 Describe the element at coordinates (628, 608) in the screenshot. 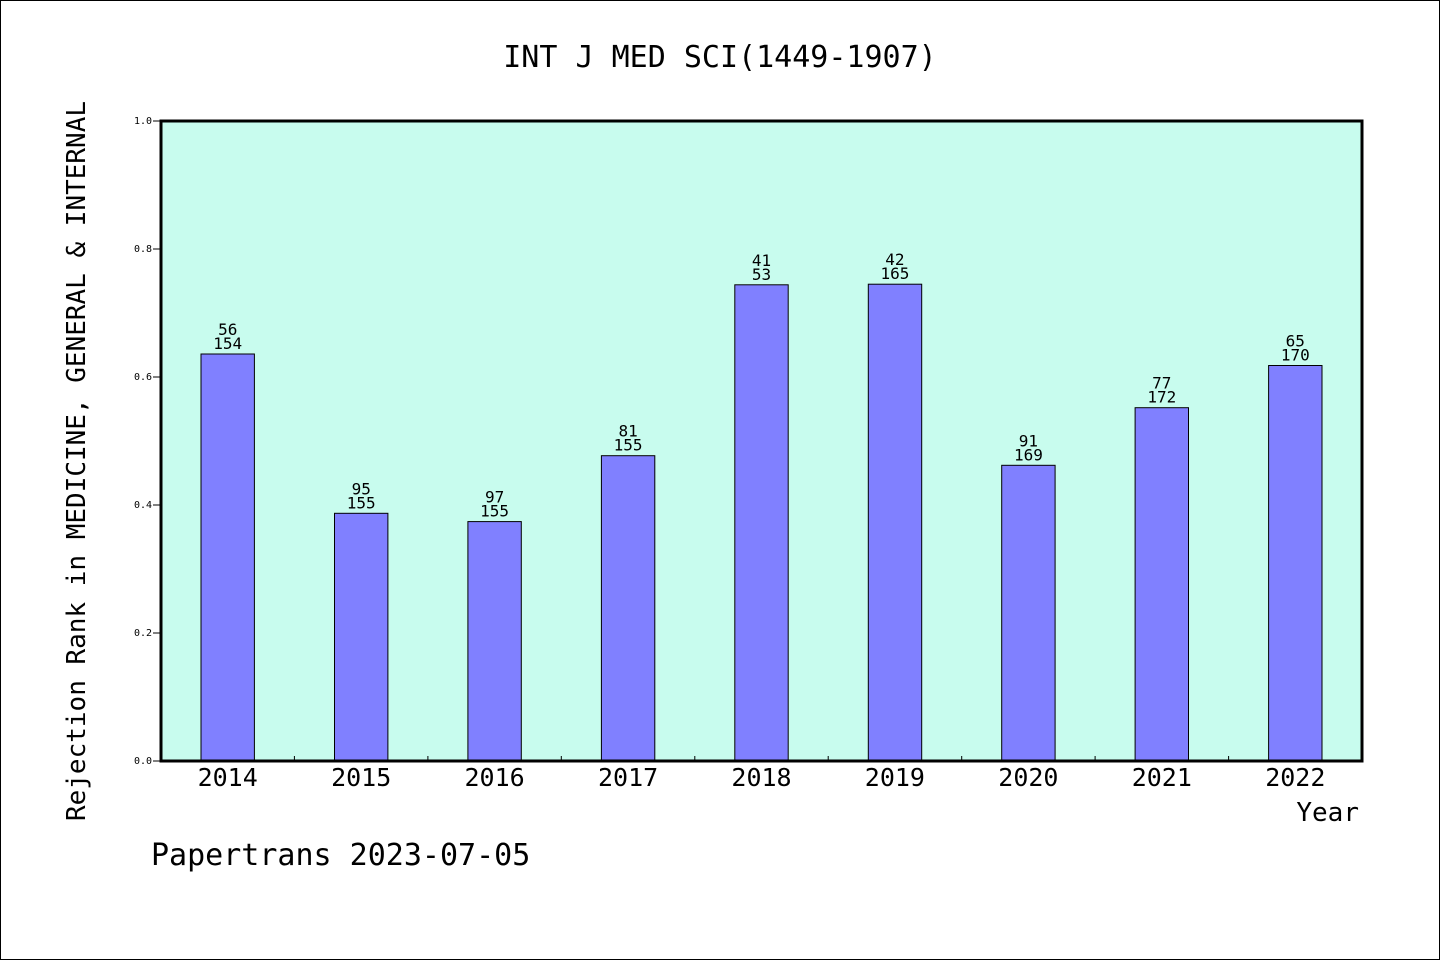

I see `bar-2017` at that location.